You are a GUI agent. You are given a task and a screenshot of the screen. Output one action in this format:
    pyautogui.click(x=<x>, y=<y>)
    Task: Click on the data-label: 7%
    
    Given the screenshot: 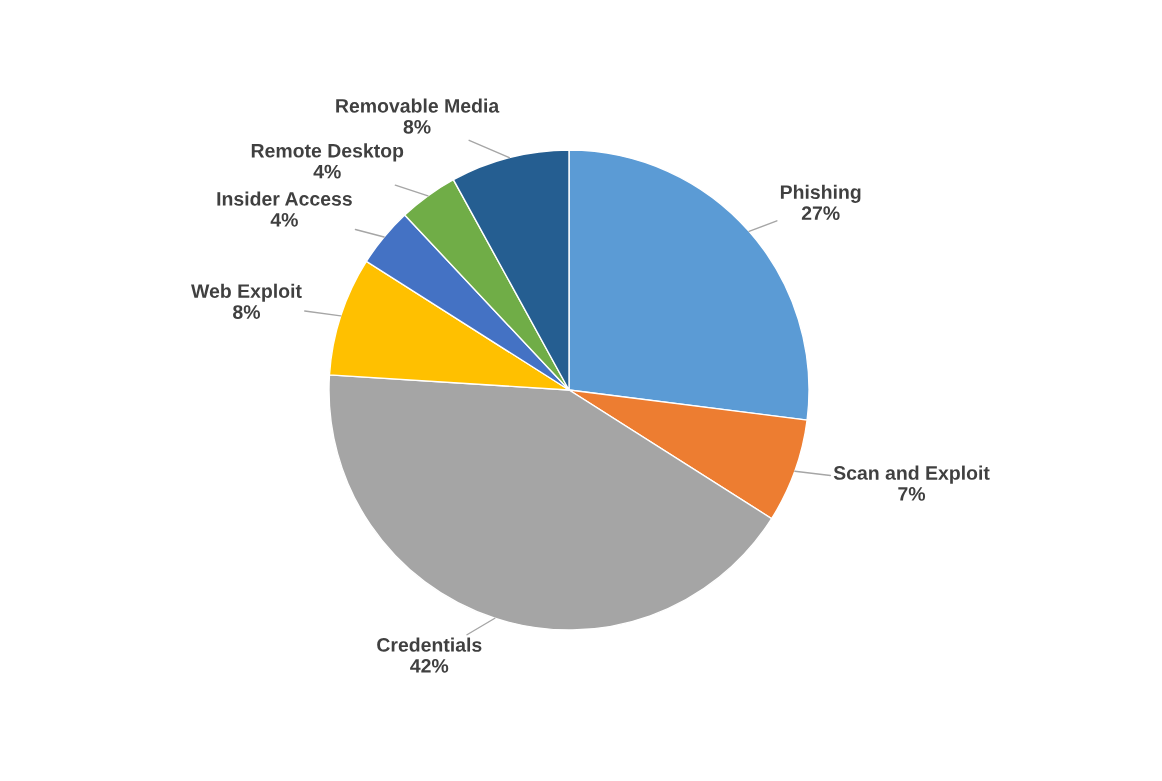 What is the action you would take?
    pyautogui.click(x=912, y=494)
    